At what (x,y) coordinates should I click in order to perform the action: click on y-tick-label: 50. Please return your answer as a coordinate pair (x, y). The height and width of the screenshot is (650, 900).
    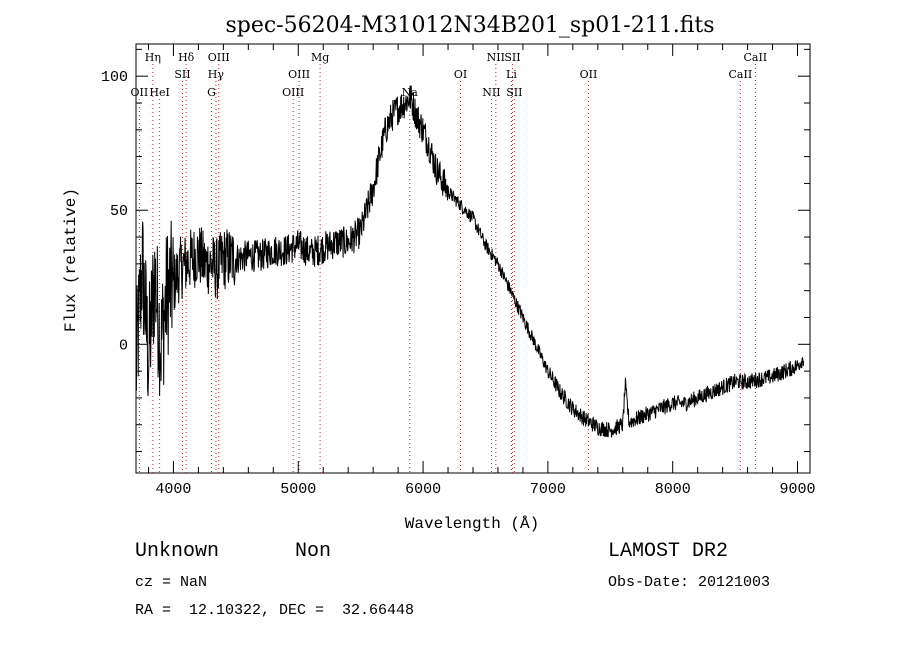
    Looking at the image, I should click on (119, 211).